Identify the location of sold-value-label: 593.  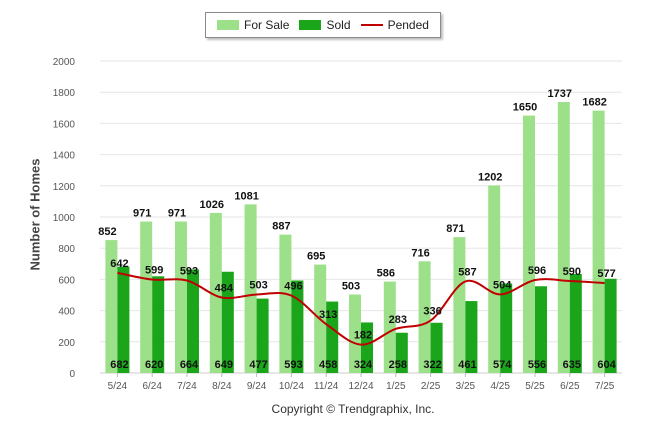
(293, 365).